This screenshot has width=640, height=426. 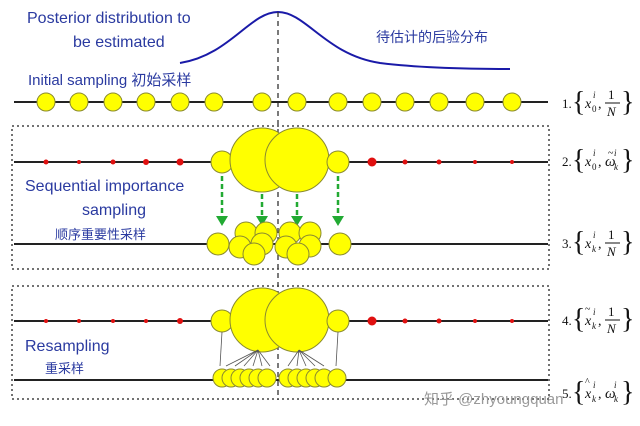 I want to click on svg-text: 0, so click(x=594, y=109).